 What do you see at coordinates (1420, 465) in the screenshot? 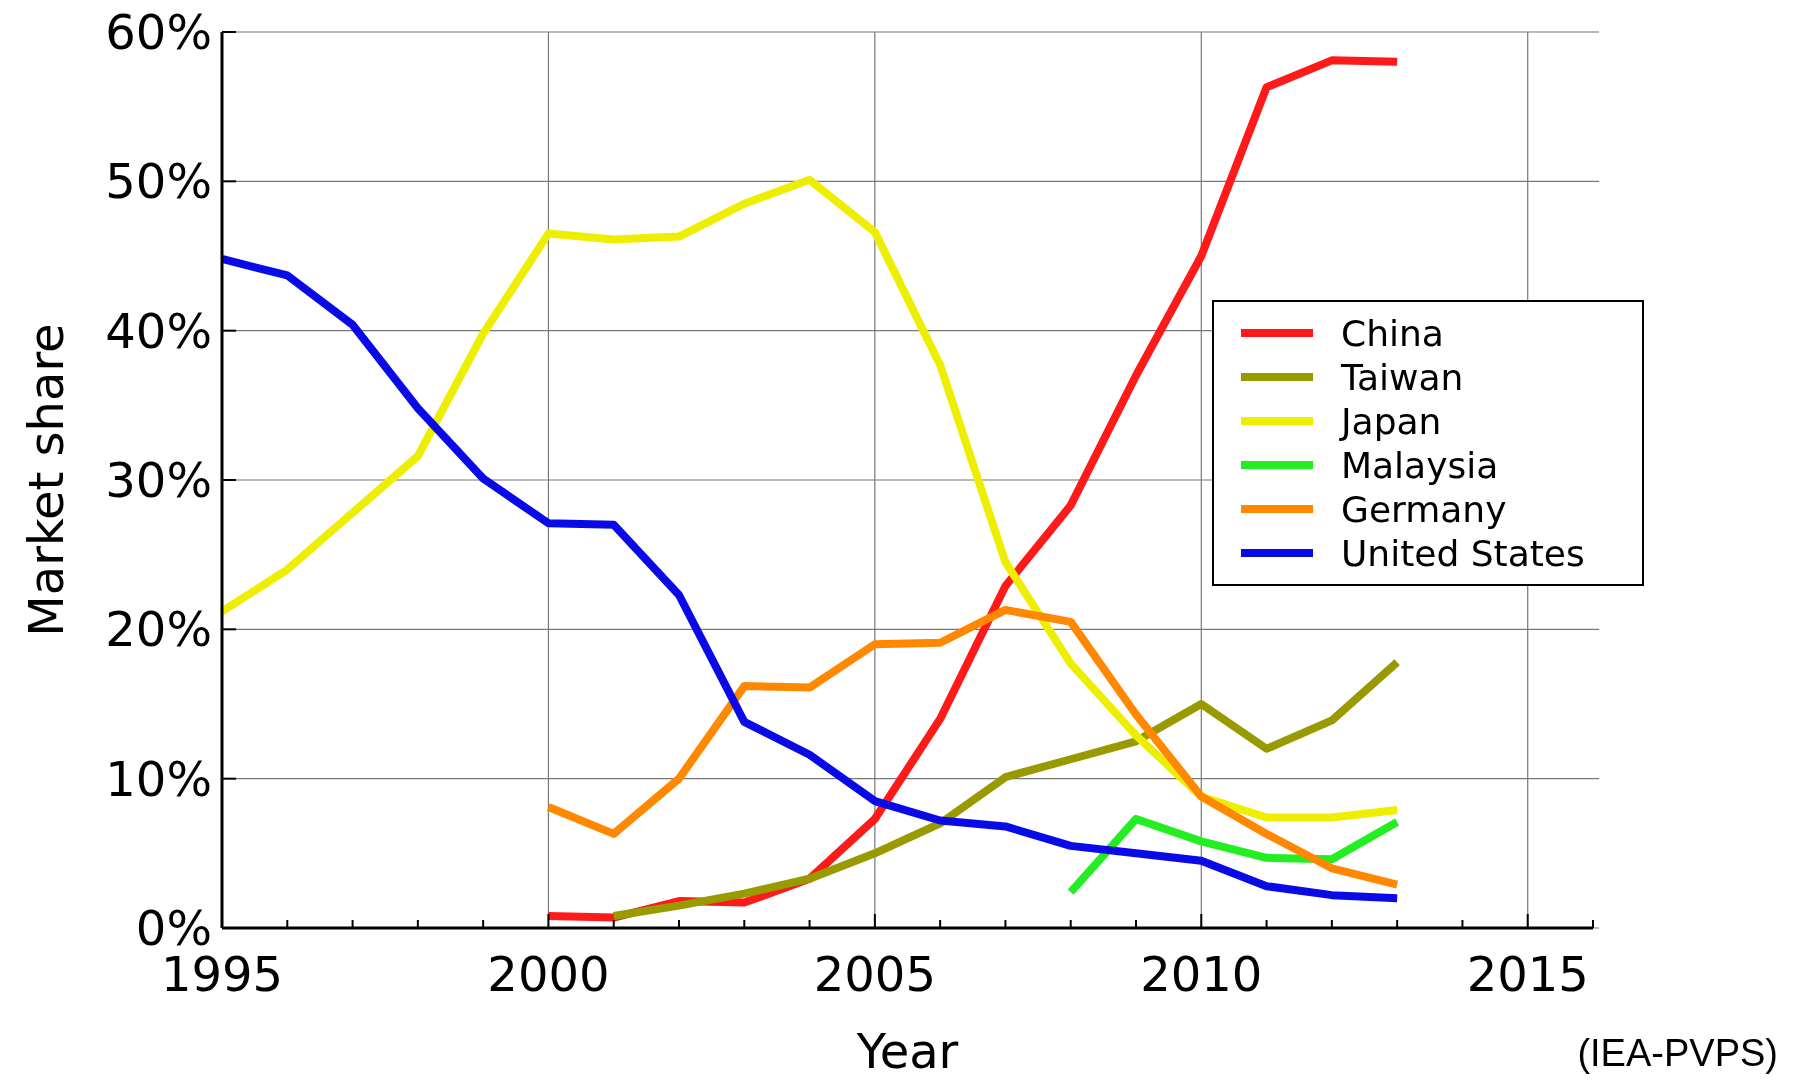
I see `legend-label: Malaysia` at bounding box center [1420, 465].